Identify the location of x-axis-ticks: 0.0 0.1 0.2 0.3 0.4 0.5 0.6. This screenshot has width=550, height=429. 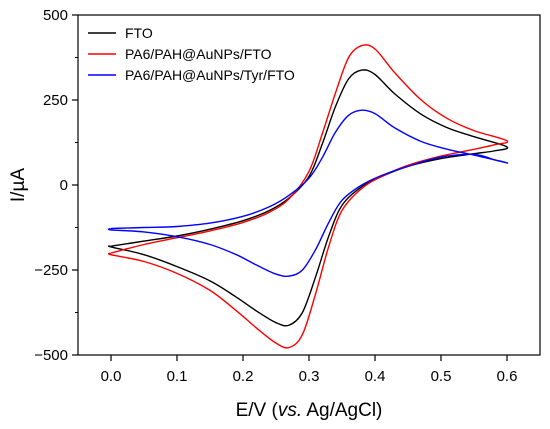
(309, 370).